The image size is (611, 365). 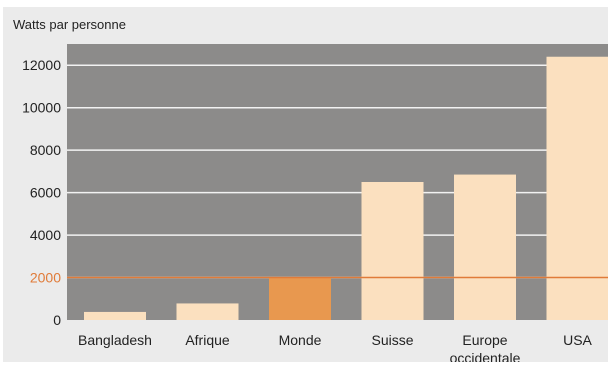 What do you see at coordinates (392, 340) in the screenshot?
I see `x-tick-label: Suisse` at bounding box center [392, 340].